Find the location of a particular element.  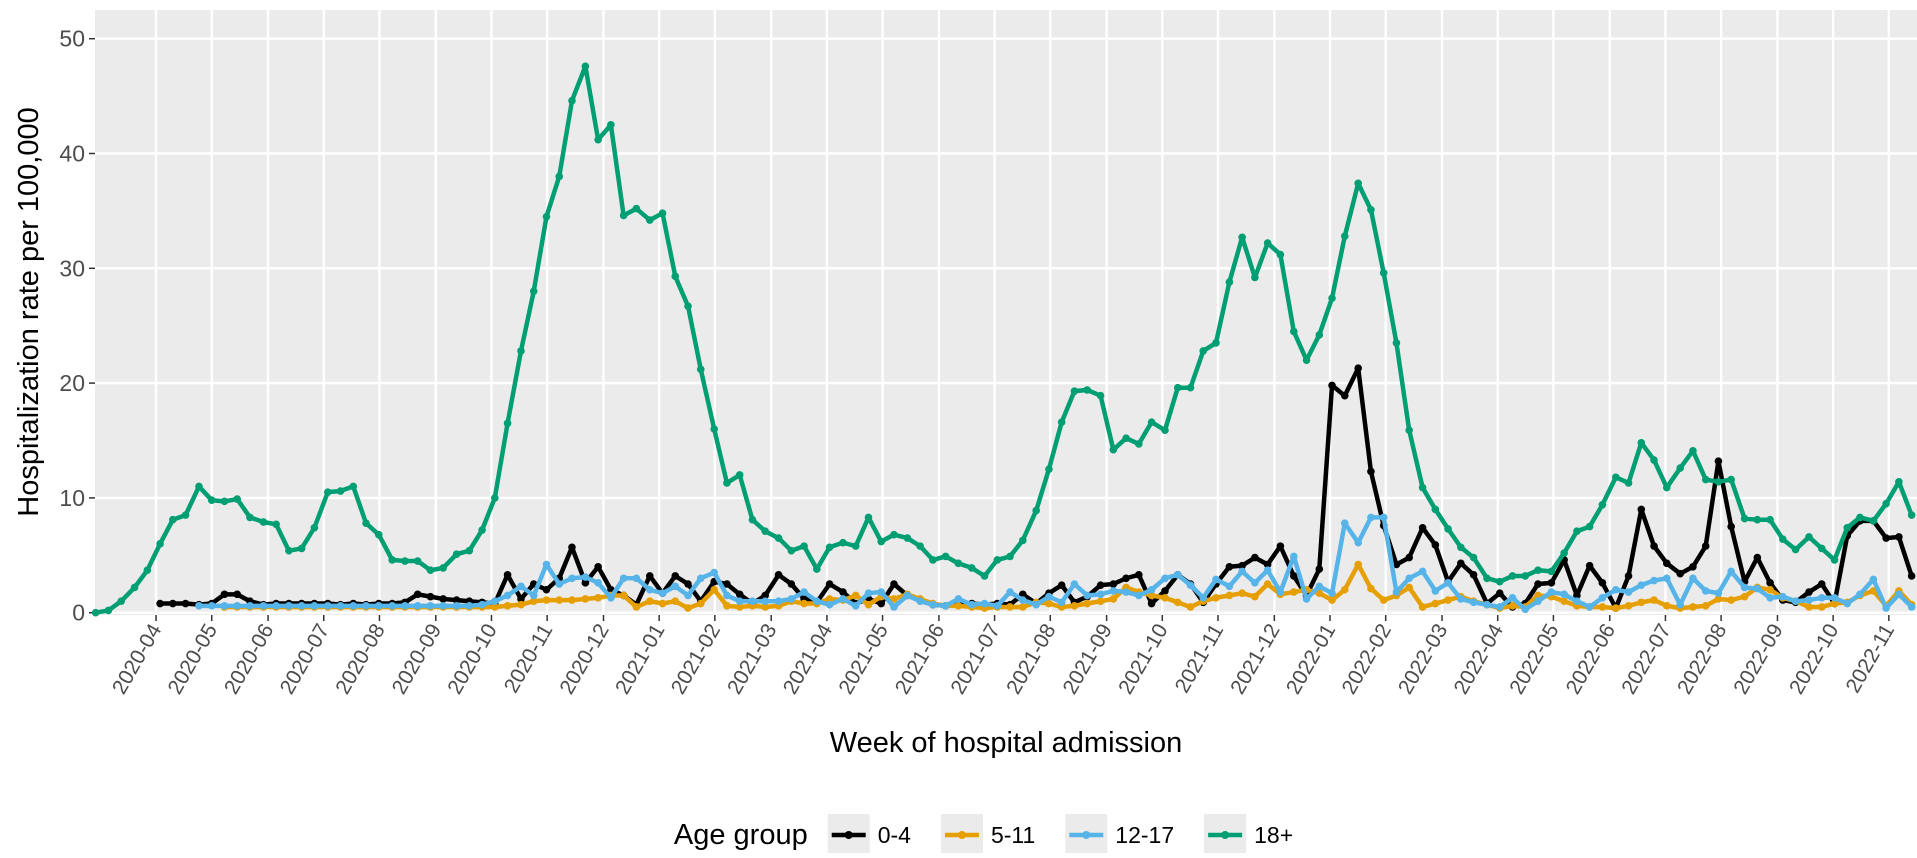

legend-item: 0-4 is located at coordinates (869, 835).